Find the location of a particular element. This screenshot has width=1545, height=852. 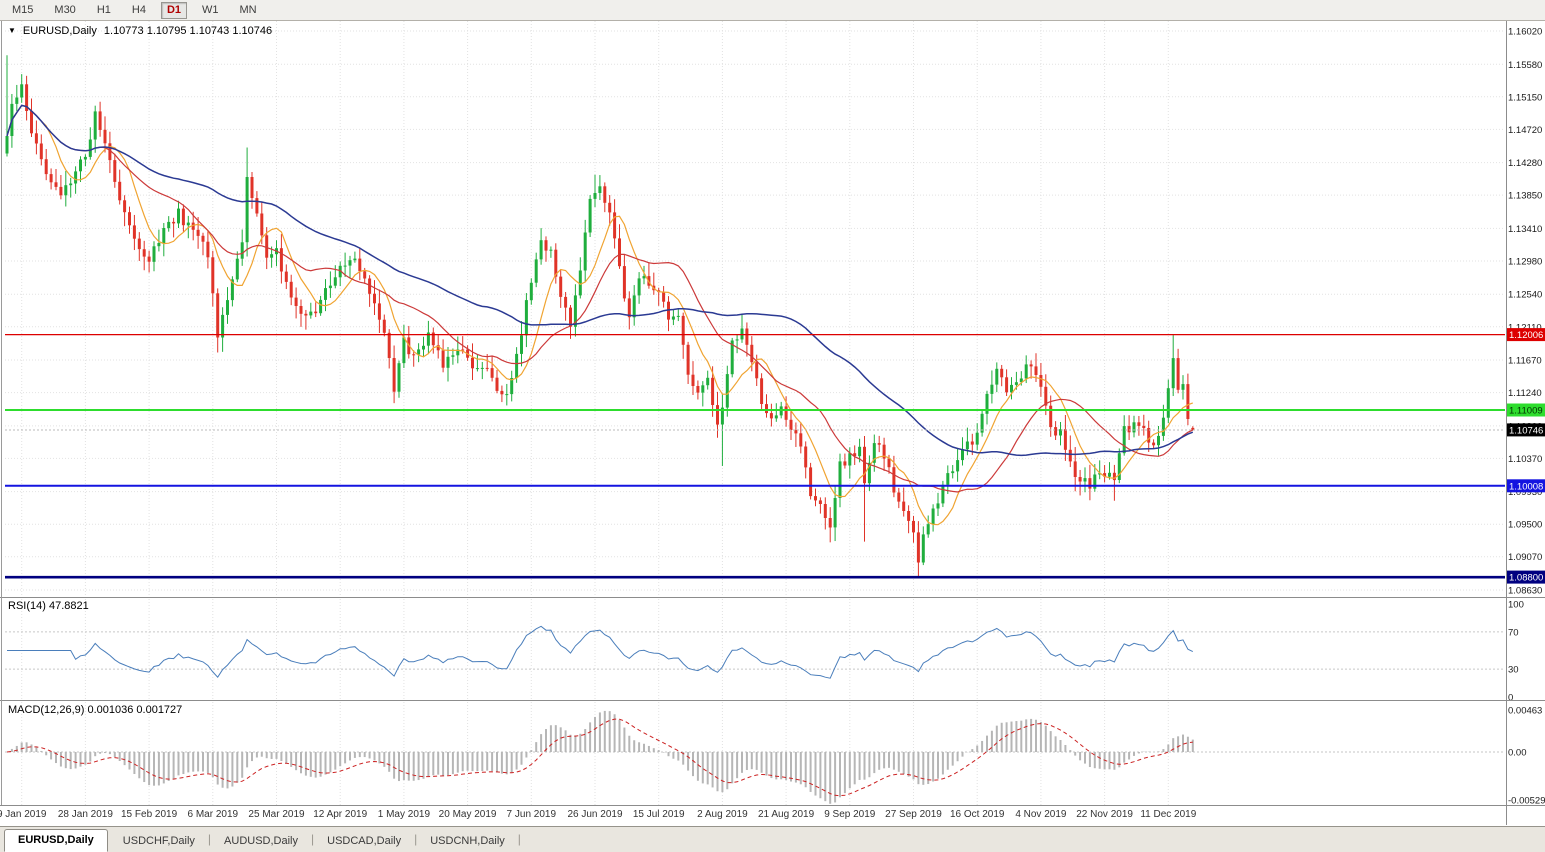

svg-text: 4 Nov 2019 is located at coordinates (1041, 814).